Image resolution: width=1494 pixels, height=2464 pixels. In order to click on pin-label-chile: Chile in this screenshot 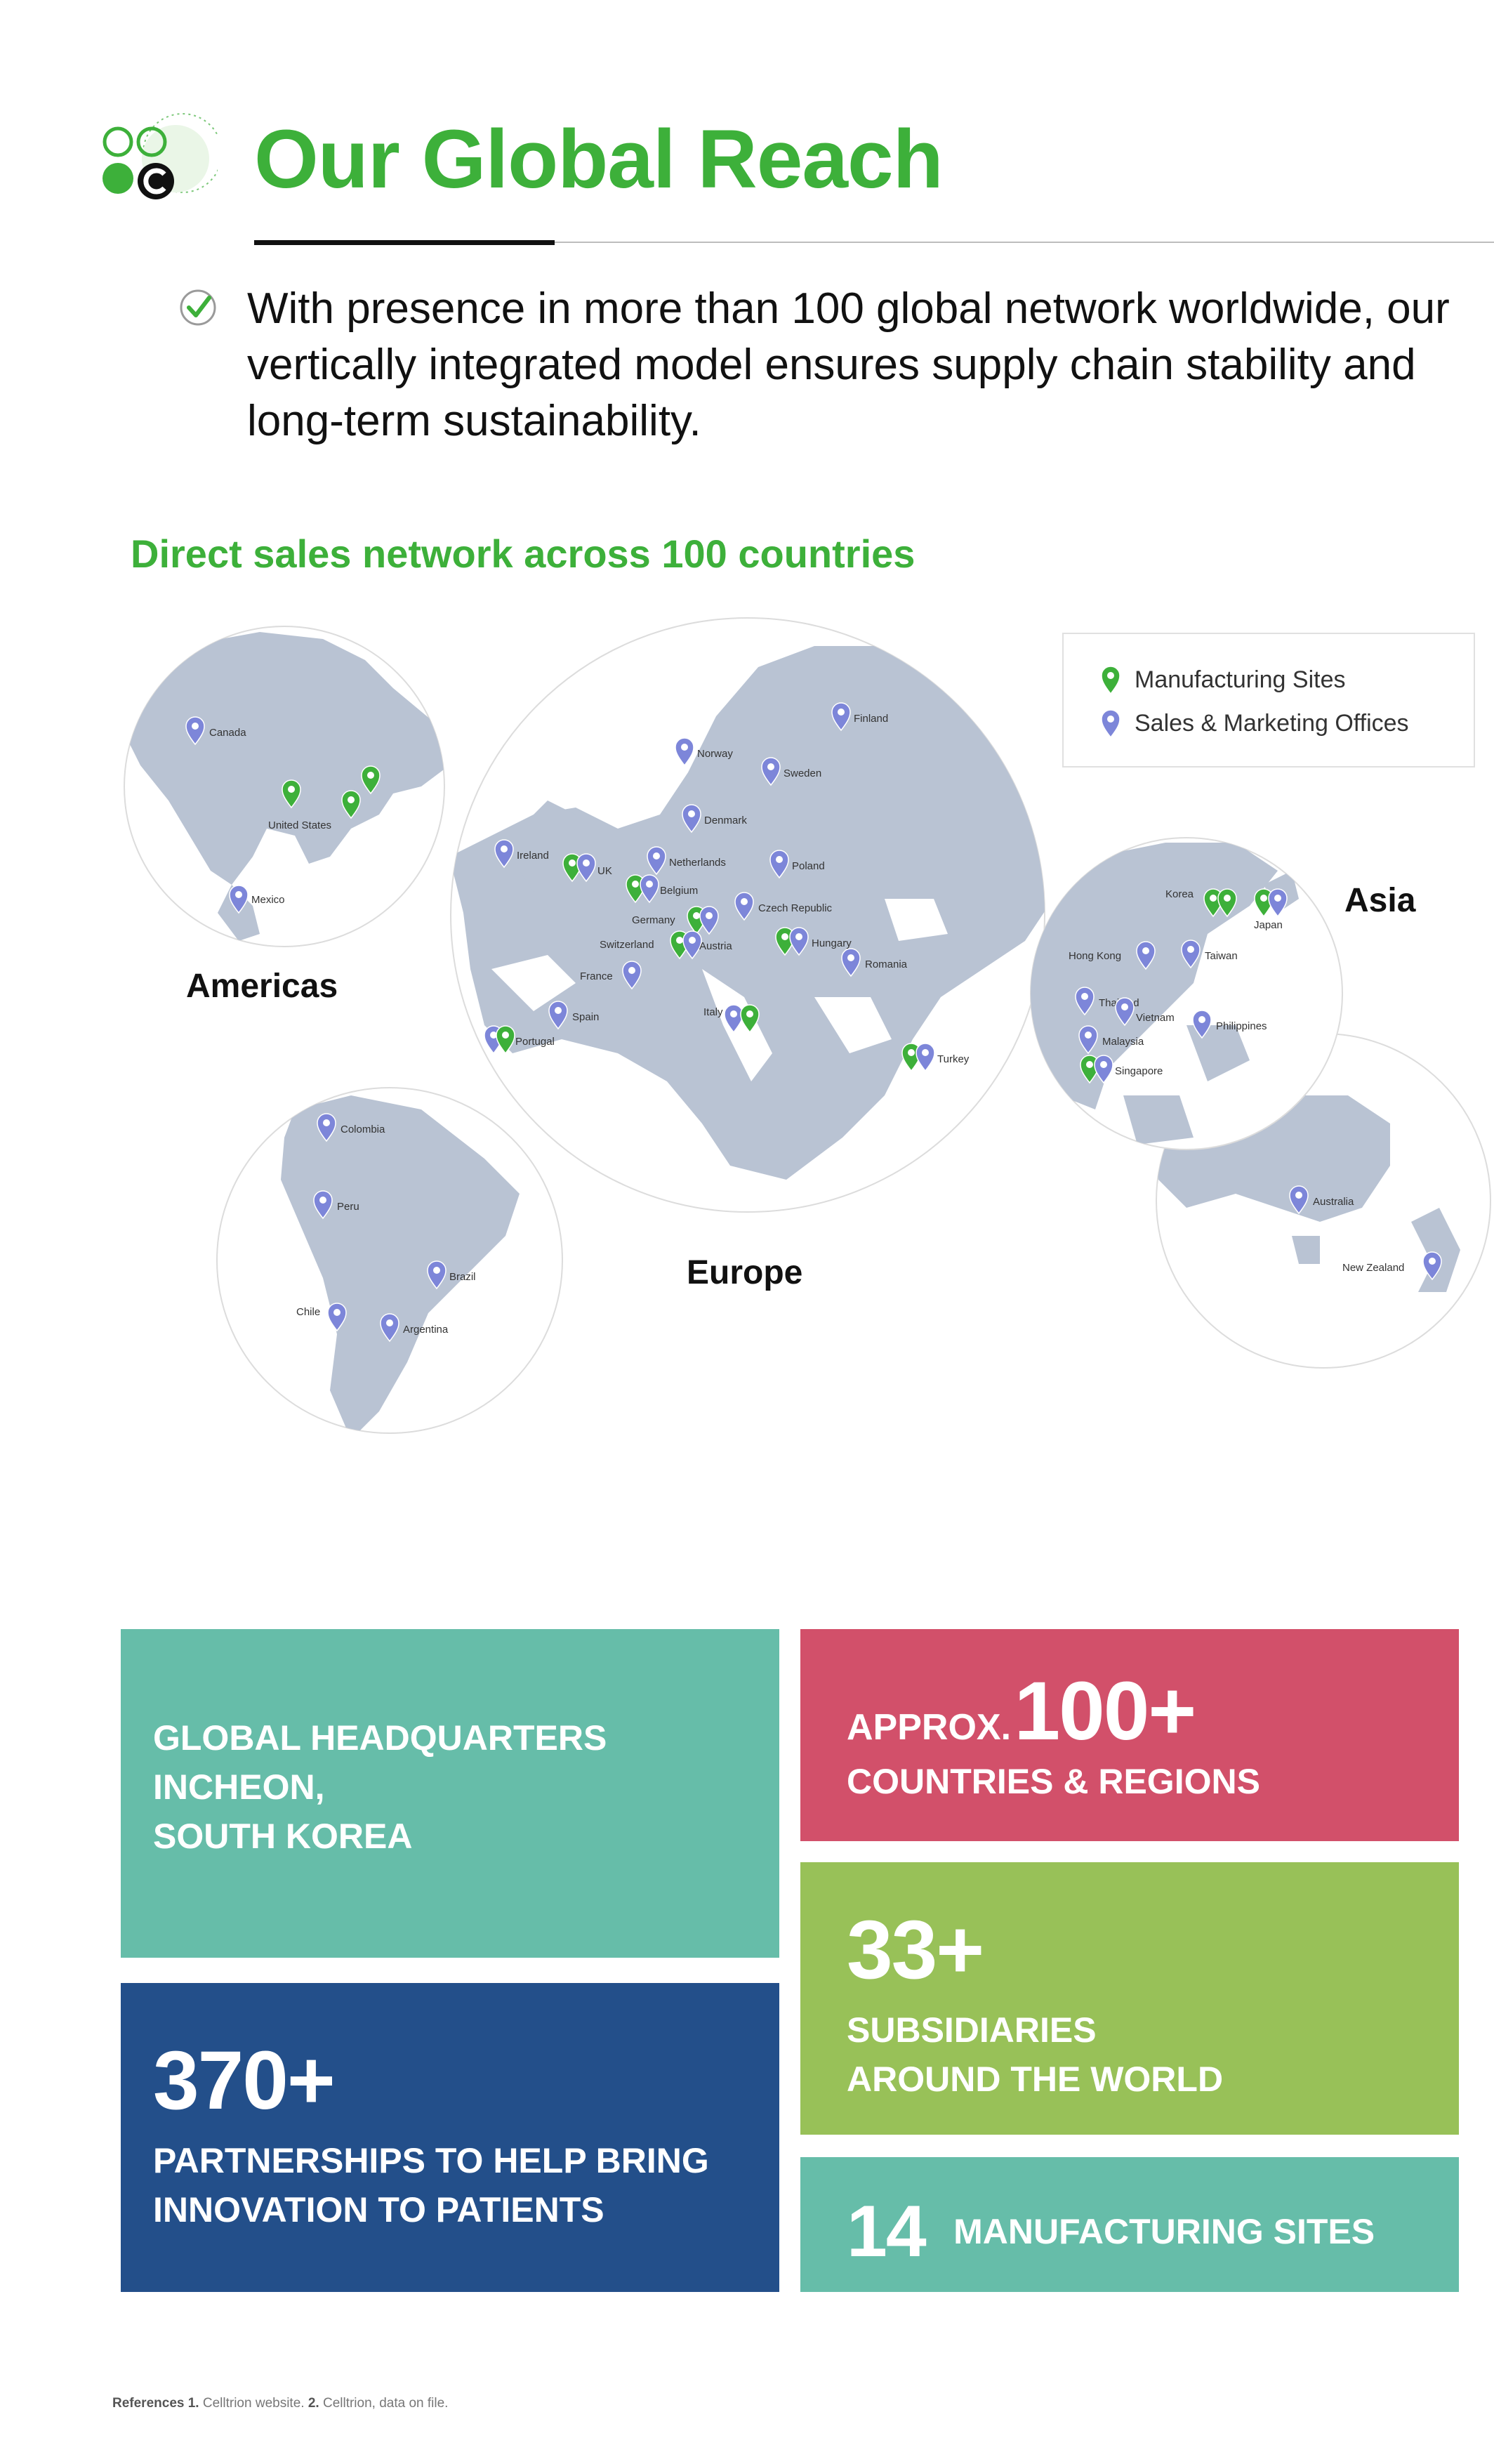, I will do `click(308, 1312)`.